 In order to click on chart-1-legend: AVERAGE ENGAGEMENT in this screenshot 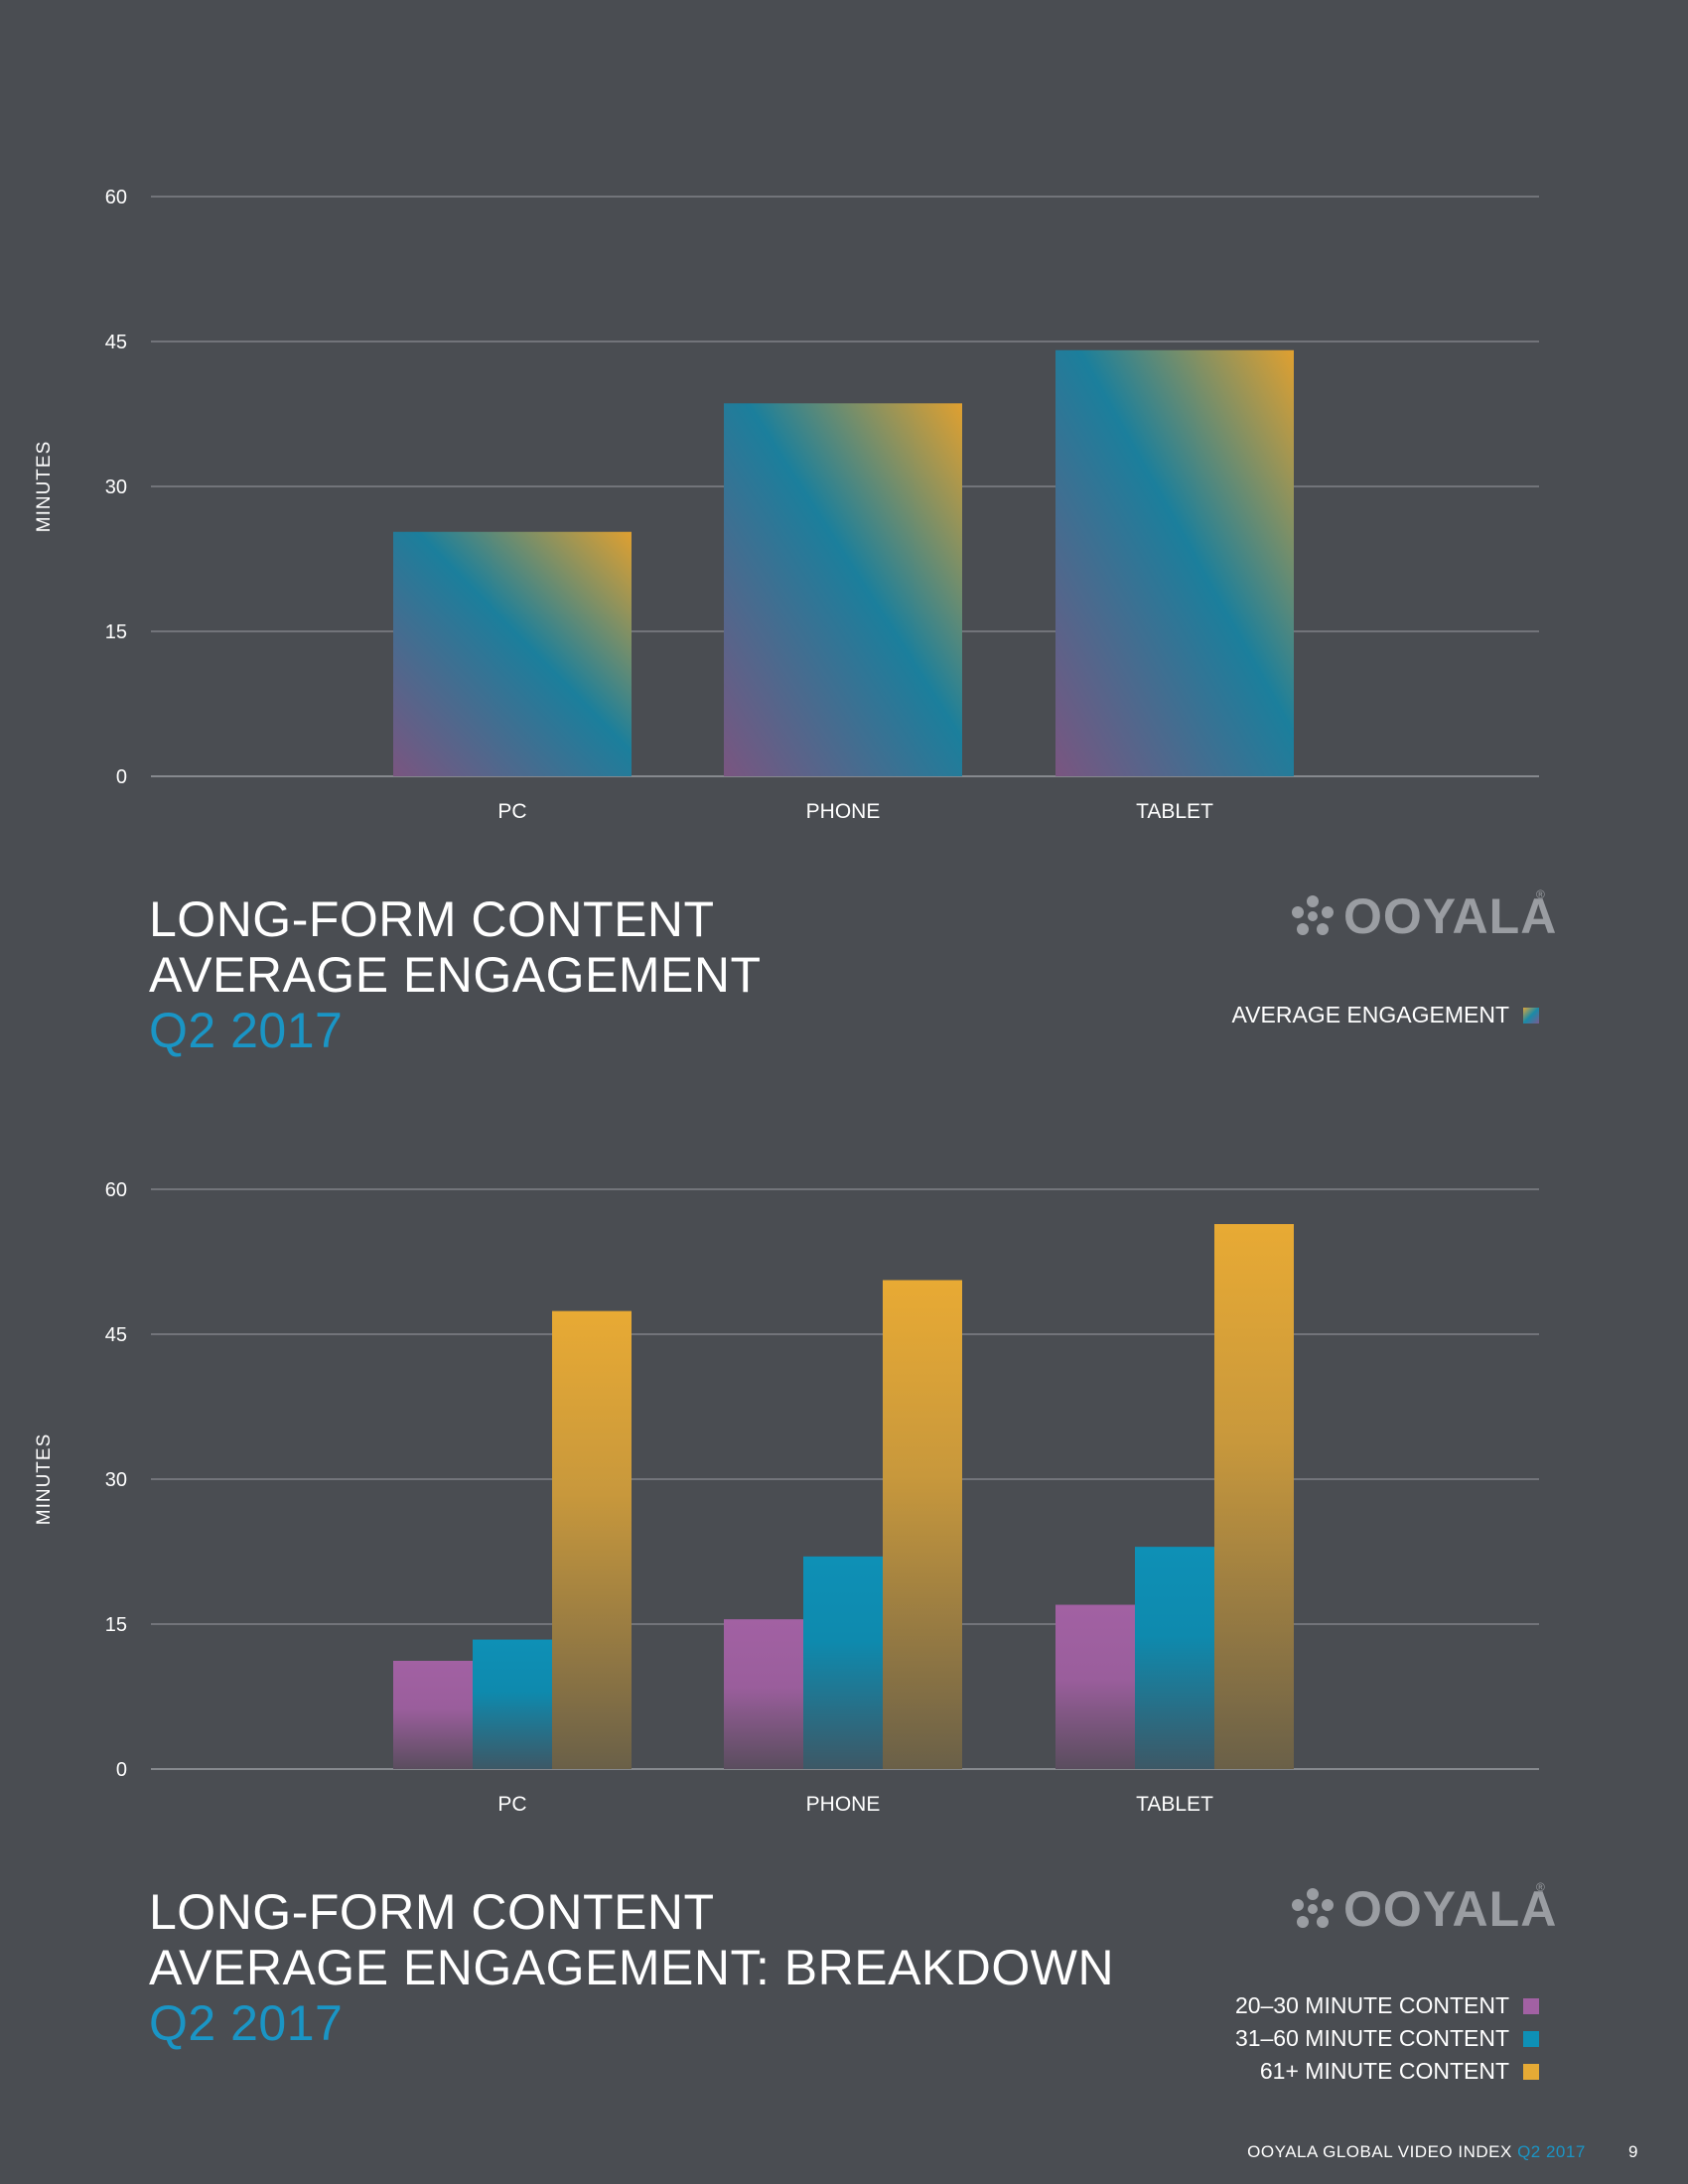, I will do `click(1385, 1015)`.